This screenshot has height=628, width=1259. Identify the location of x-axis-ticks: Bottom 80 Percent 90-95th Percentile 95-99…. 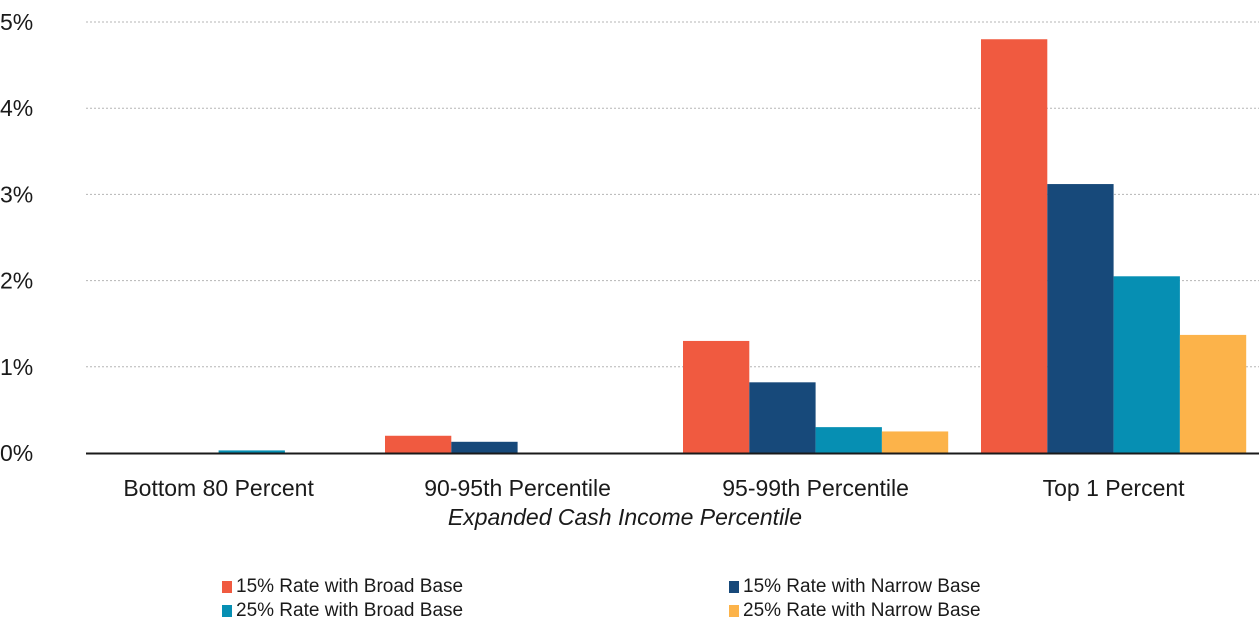
(654, 488).